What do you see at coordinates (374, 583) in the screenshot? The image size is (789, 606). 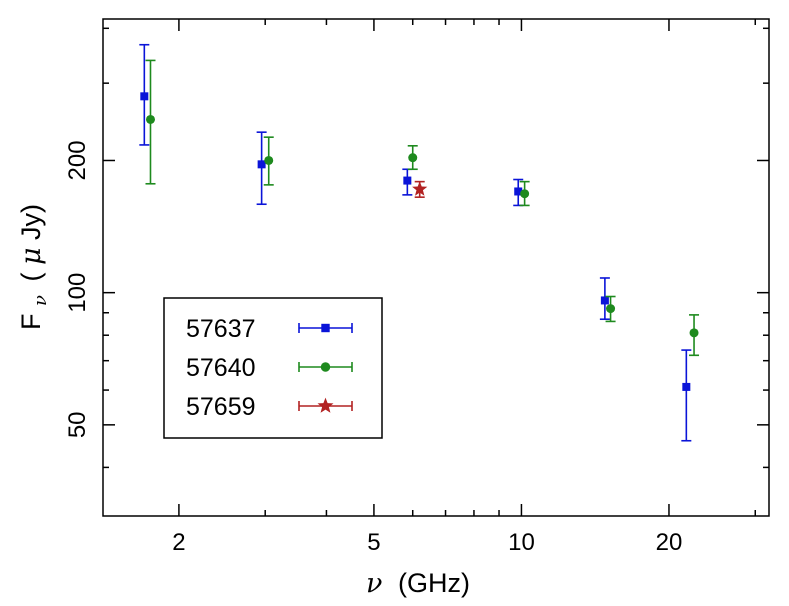 I see `x-axis-title-symbol: ν` at bounding box center [374, 583].